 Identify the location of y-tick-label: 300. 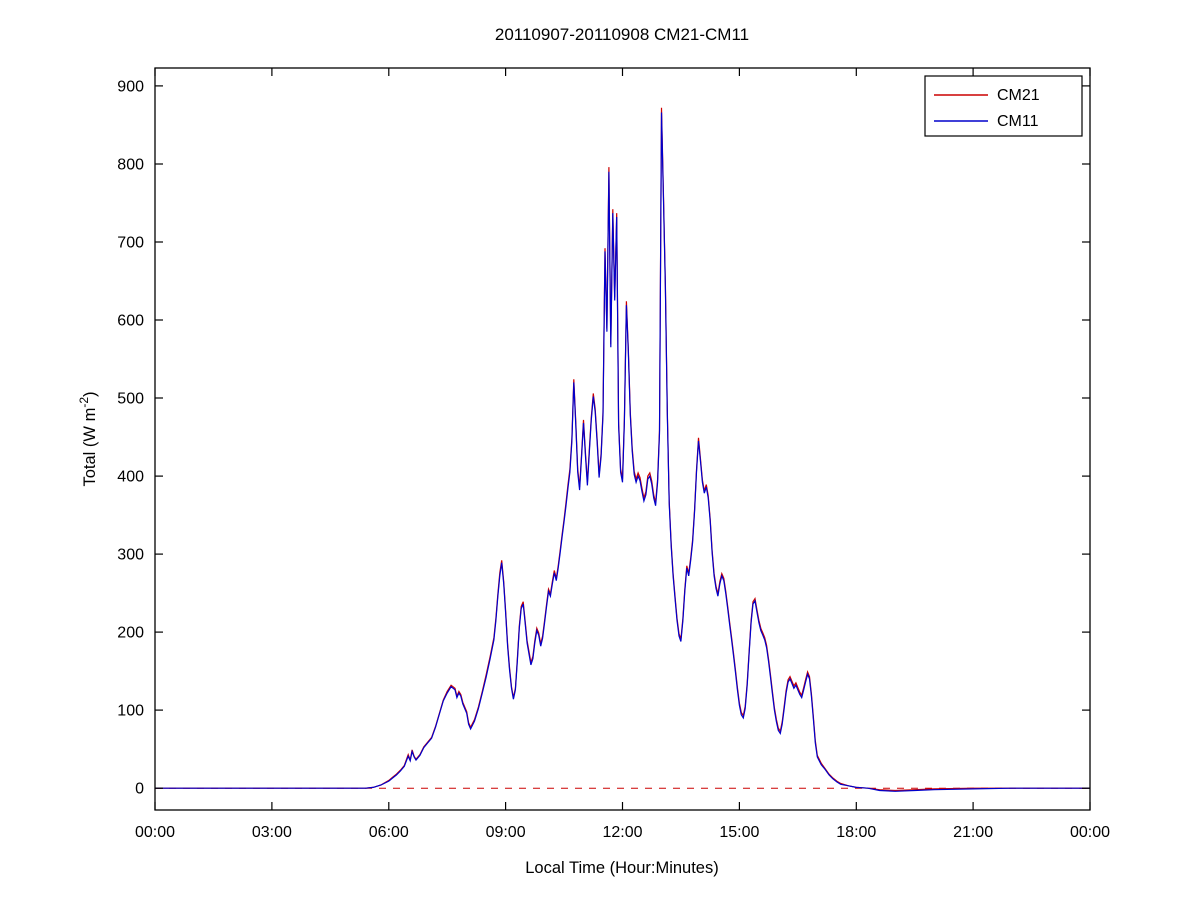
(130, 555).